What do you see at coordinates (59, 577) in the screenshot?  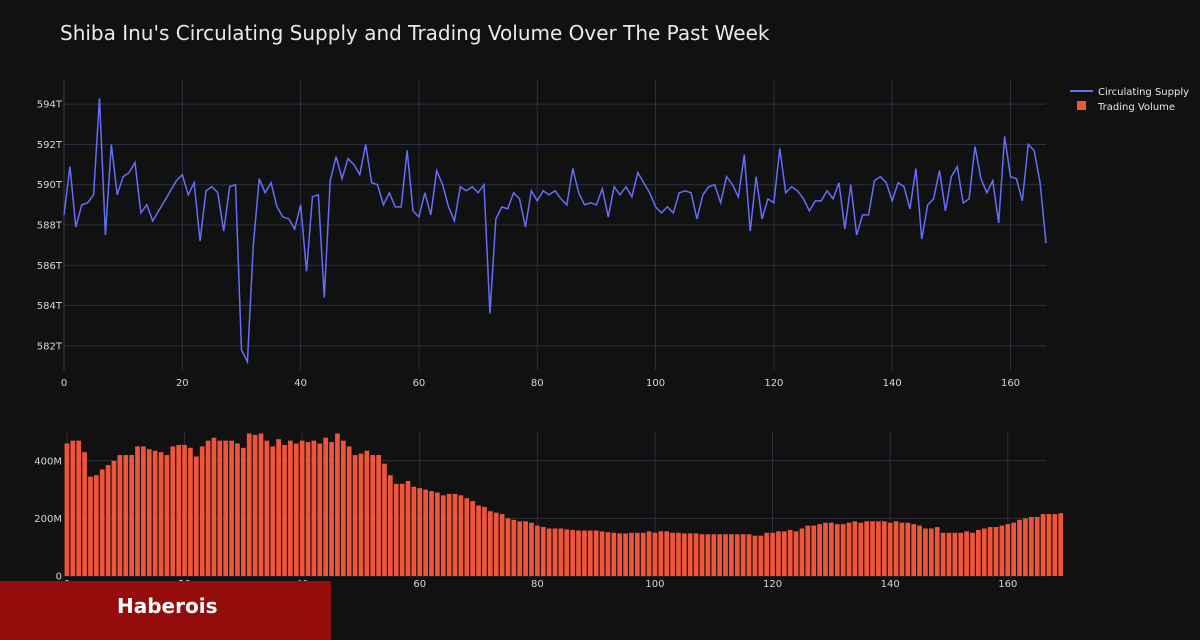 I see `volume-y-tick-label: 0` at bounding box center [59, 577].